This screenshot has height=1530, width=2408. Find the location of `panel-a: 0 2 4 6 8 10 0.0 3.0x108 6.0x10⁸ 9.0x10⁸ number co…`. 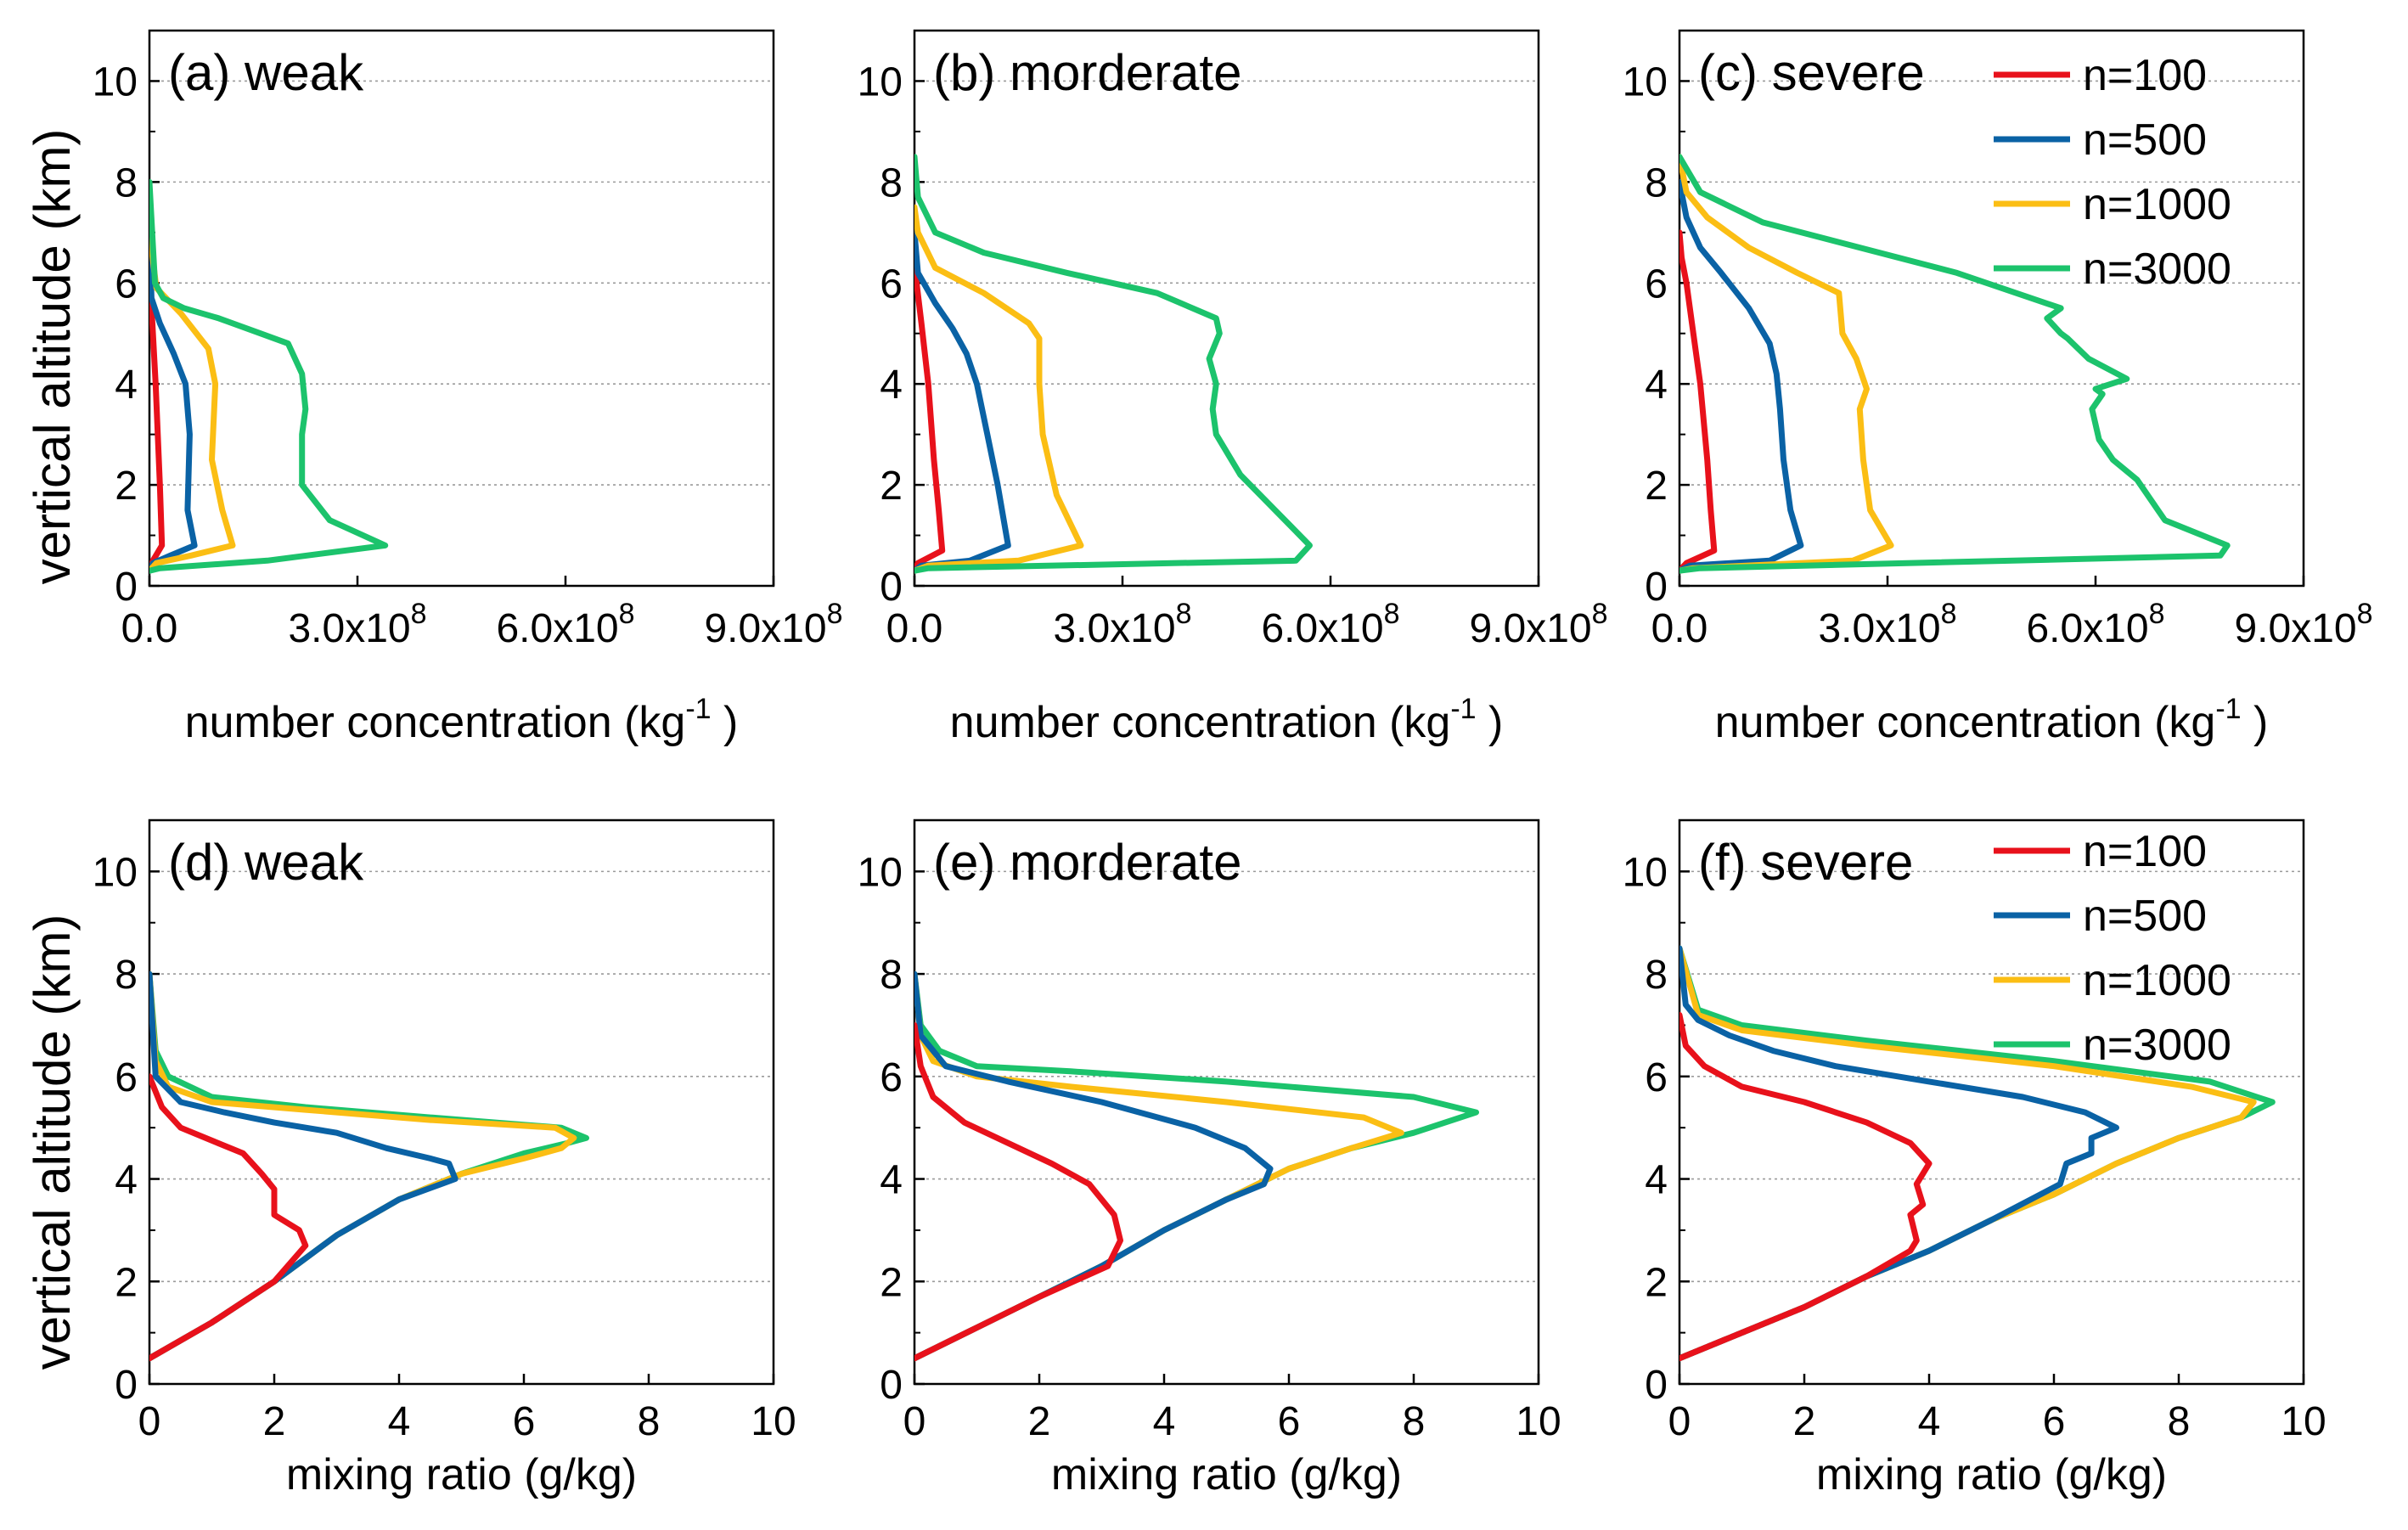

panel-a: 0 2 4 6 8 10 0.0 3.0x108 6.0x10⁸ 9.0x10⁸ number co… is located at coordinates (468, 388).